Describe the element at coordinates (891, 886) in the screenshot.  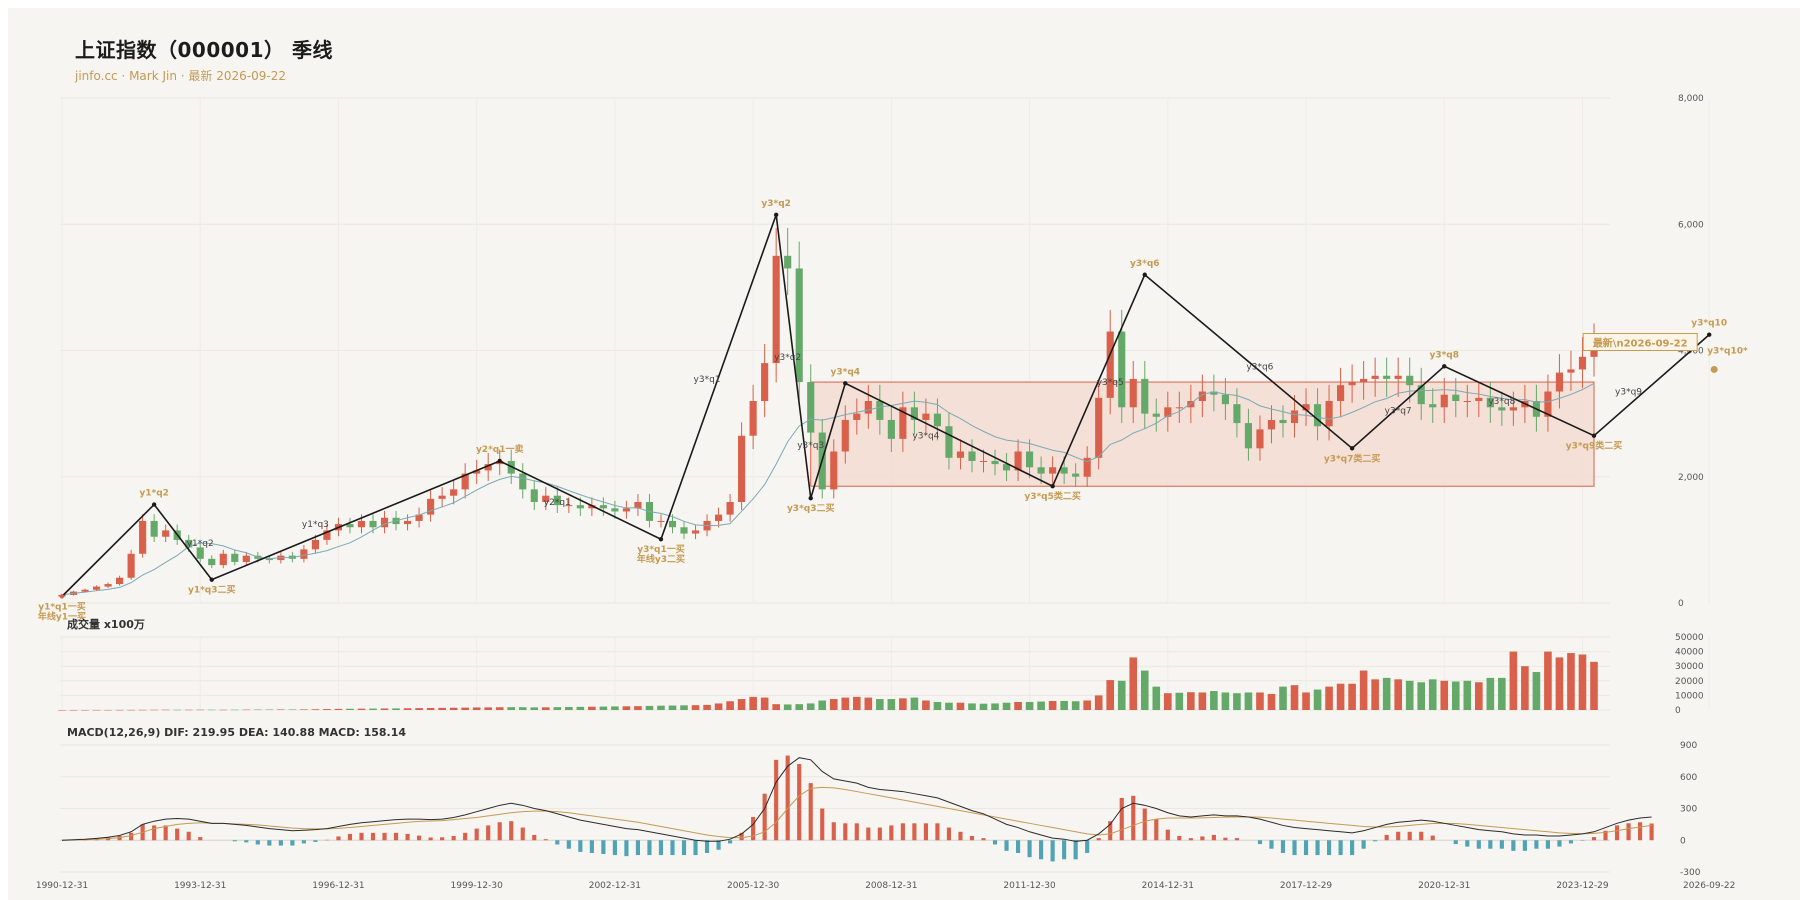
I see `x-tick-label: 2008-12-31` at that location.